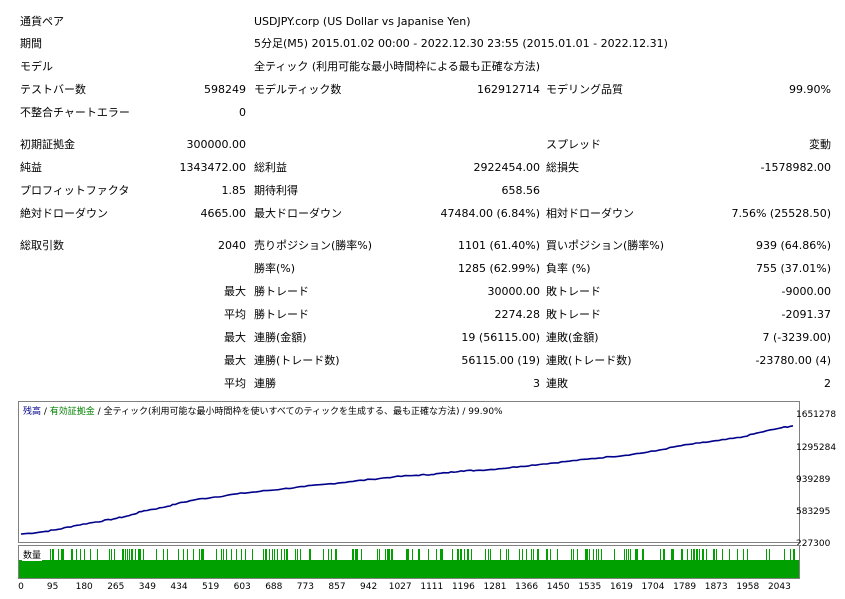 The height and width of the screenshot is (599, 845). I want to click on x-tick-label: 1704, so click(653, 587).